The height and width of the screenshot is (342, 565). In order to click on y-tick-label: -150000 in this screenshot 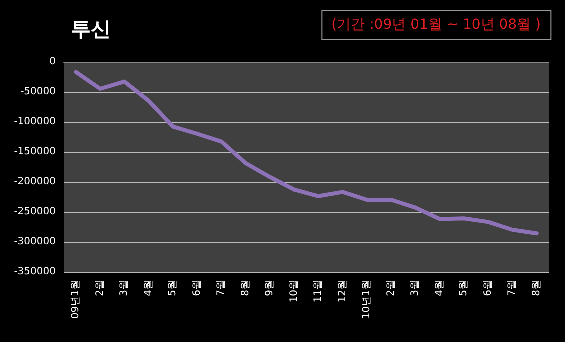, I will do `click(35, 152)`.